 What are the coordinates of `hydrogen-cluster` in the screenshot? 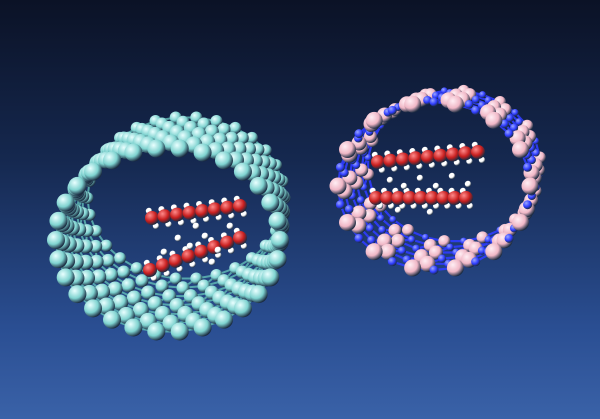 It's located at (429, 194).